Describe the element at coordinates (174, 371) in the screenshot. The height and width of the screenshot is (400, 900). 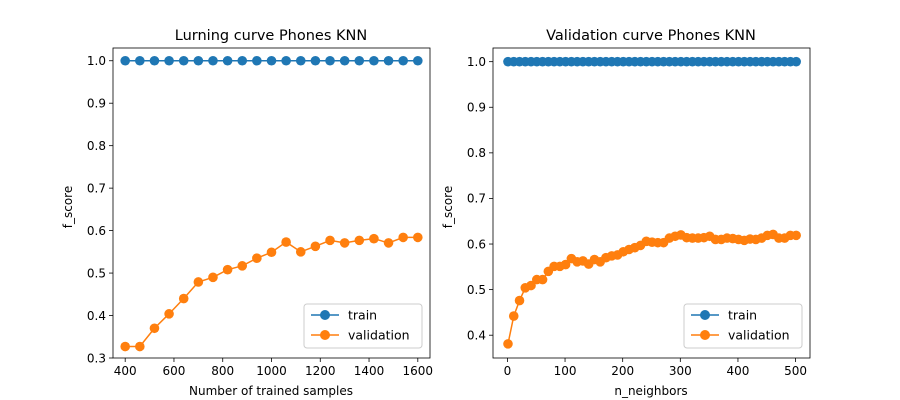
I see `x-tick-label: 600` at that location.